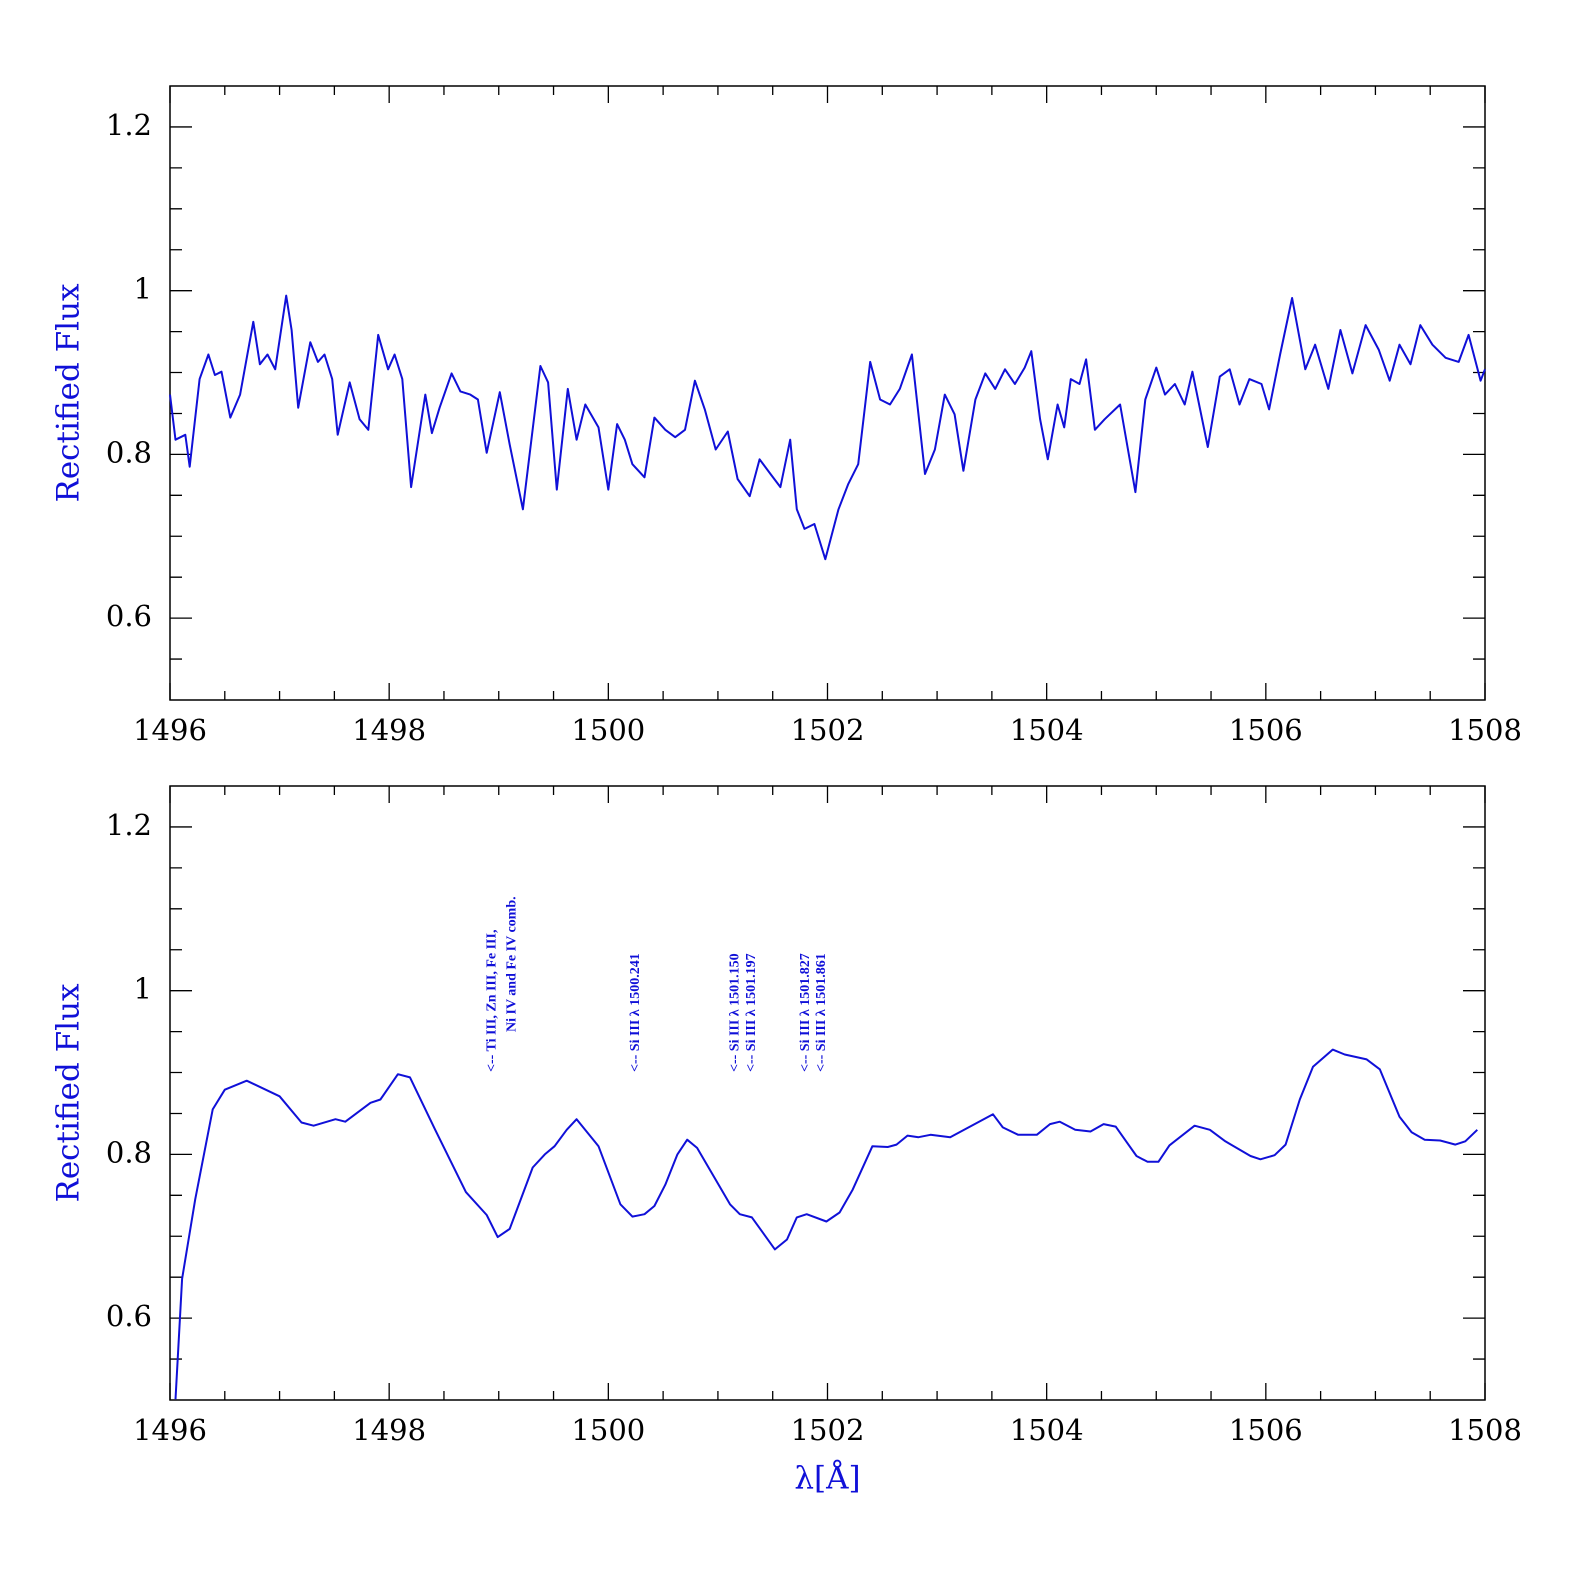 This screenshot has width=1595, height=1595. I want to click on x-axis-label: λ[Å], so click(827, 1478).